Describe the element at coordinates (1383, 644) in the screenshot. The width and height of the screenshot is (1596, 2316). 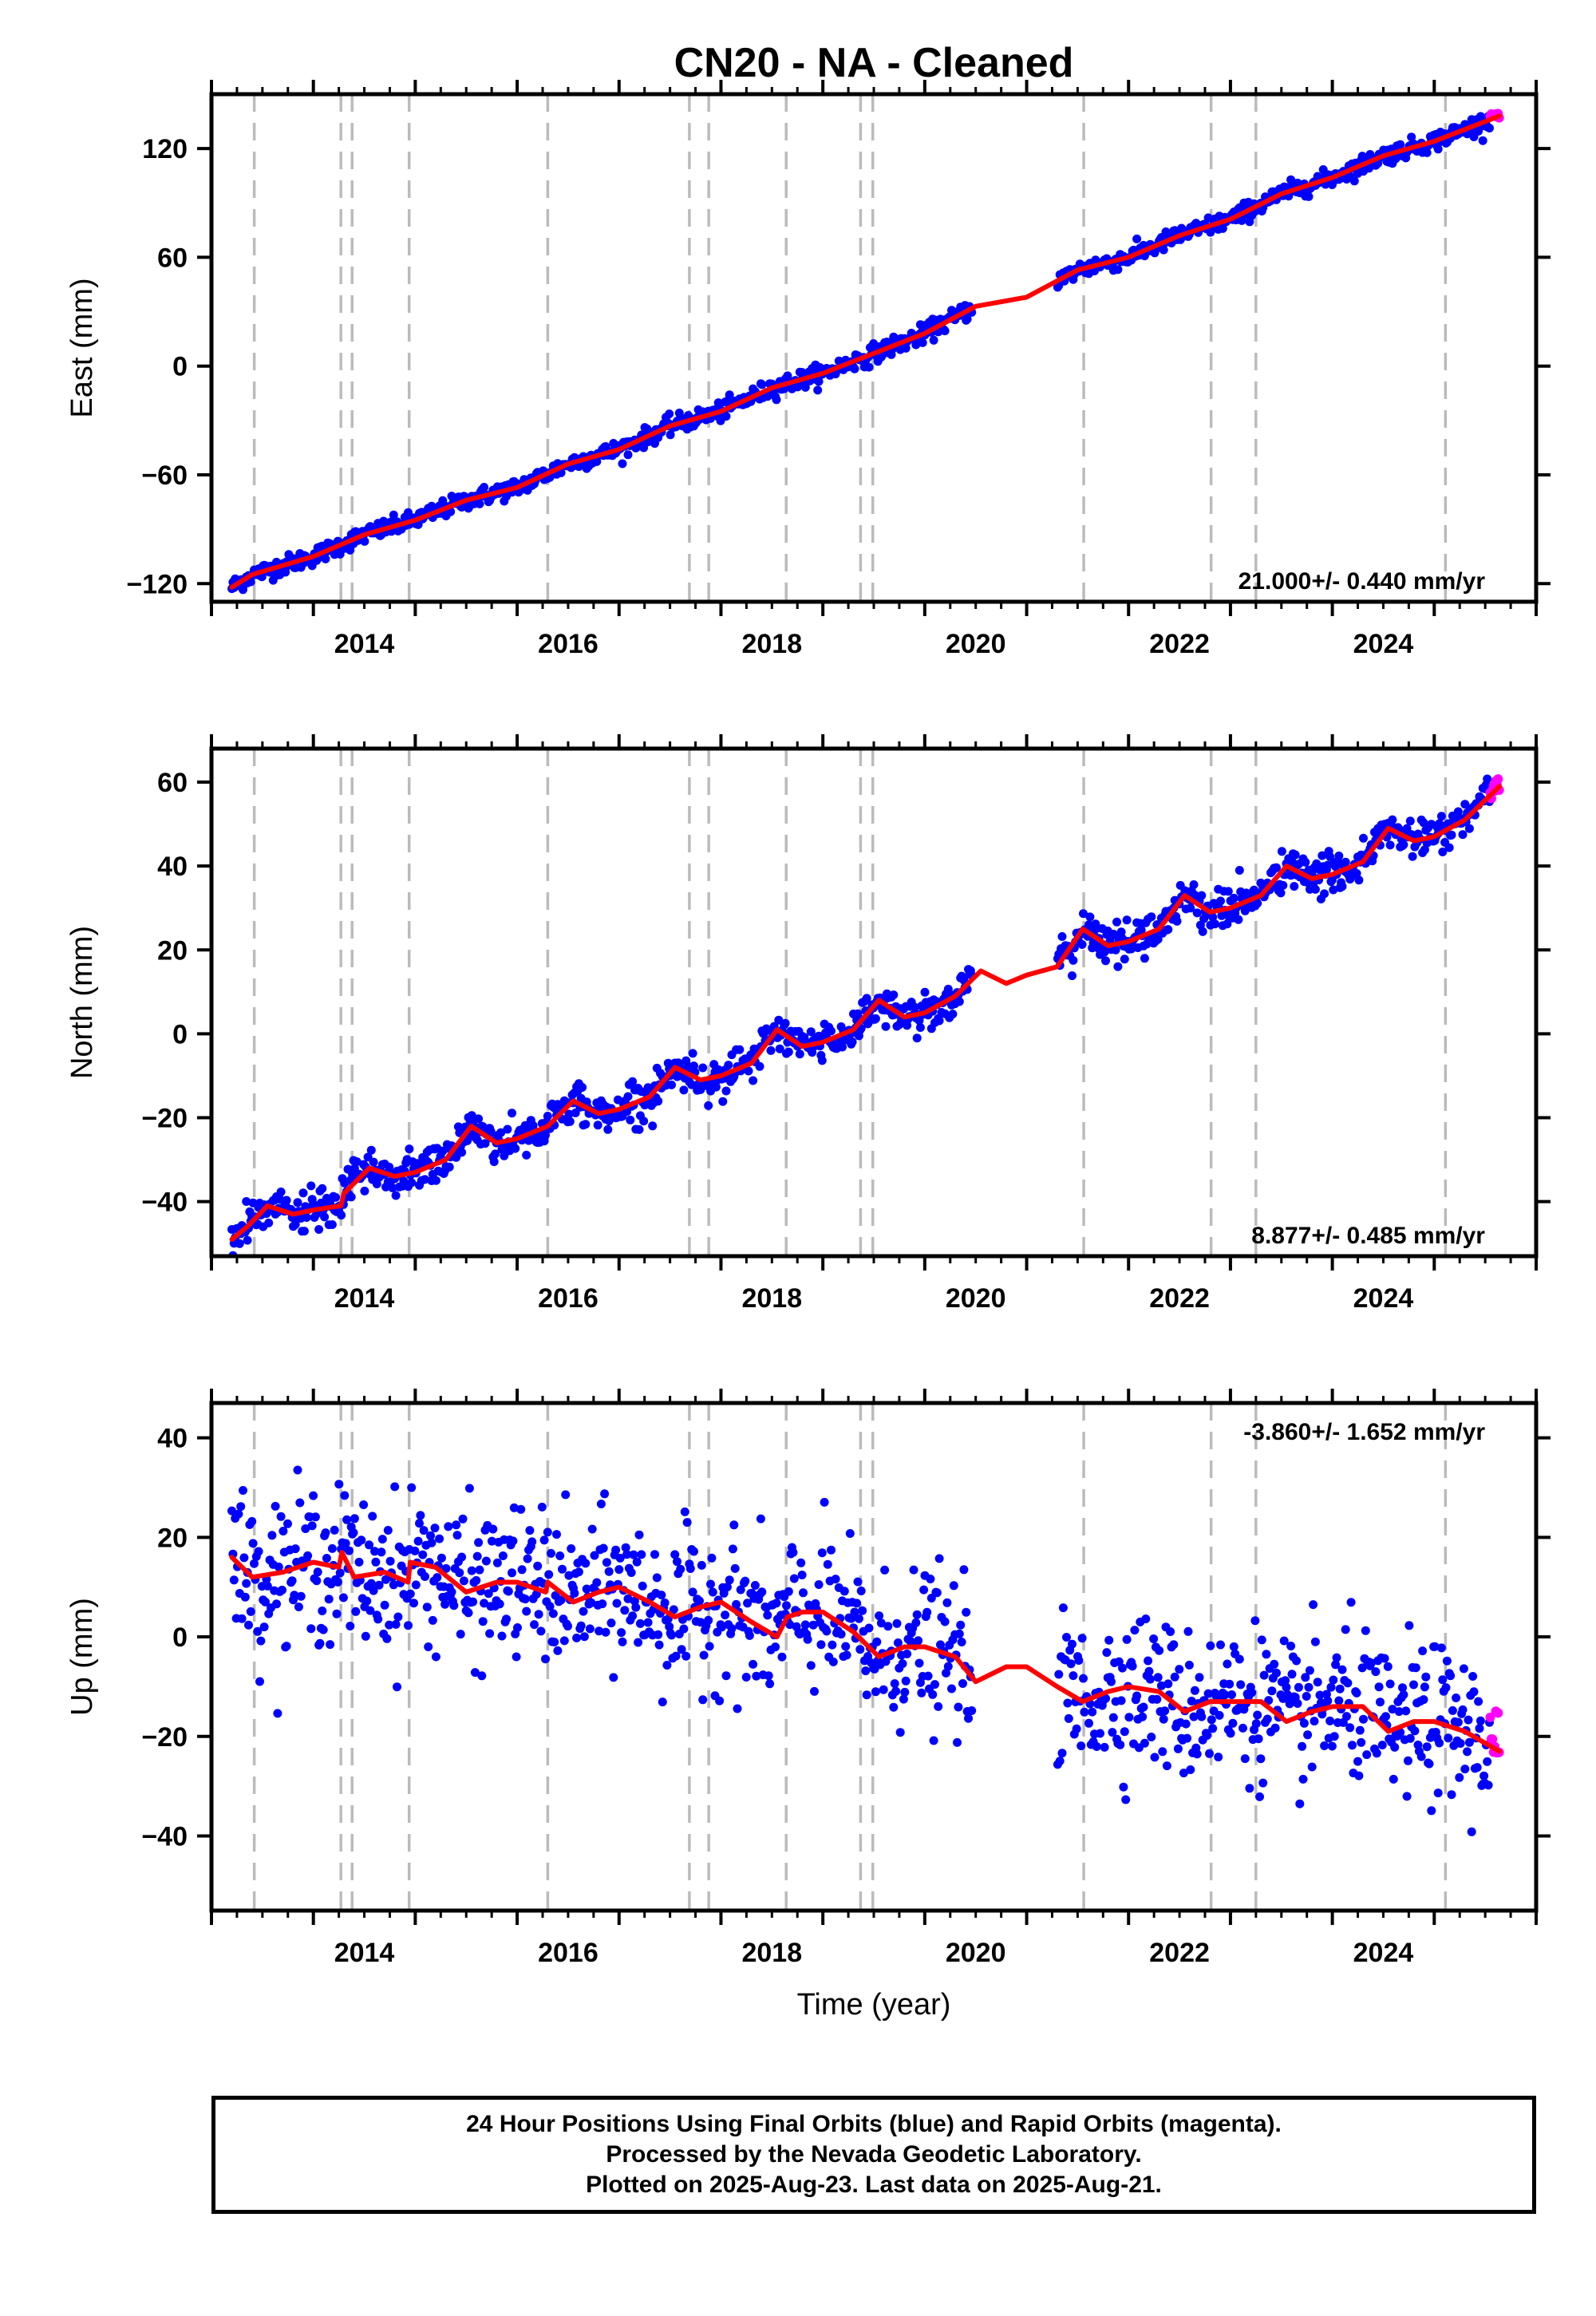
I see `x-tick-label: 2024` at that location.